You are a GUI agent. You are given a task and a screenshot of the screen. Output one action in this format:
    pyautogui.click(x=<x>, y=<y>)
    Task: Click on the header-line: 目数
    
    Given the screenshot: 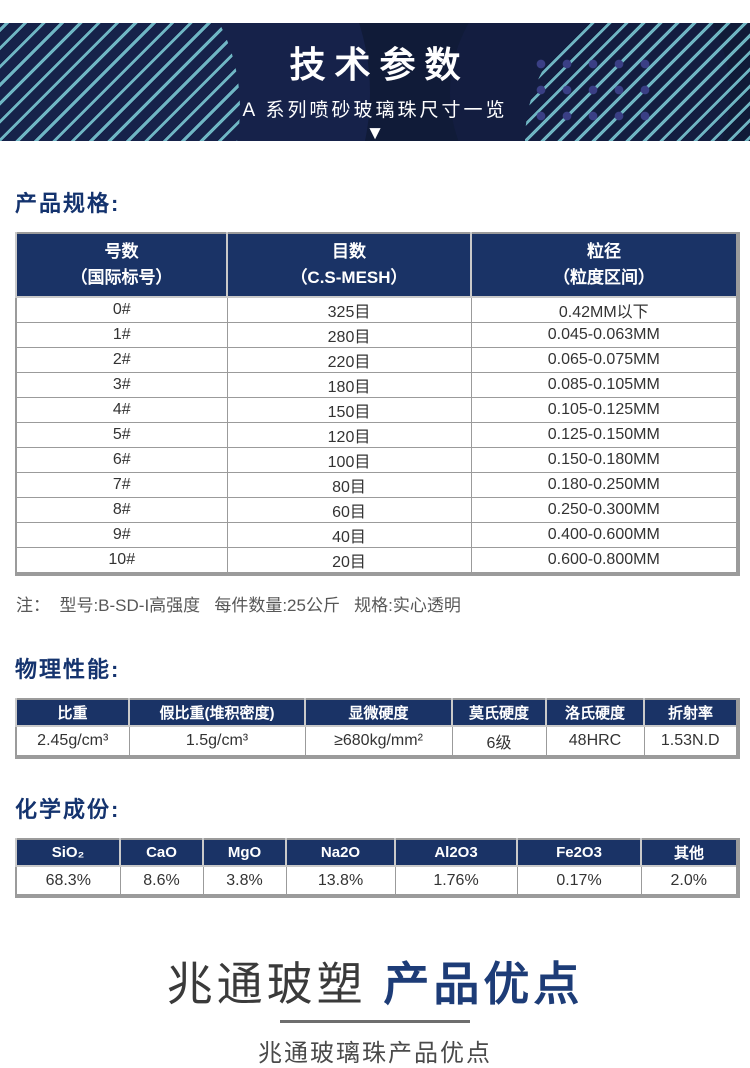 What is the action you would take?
    pyautogui.click(x=349, y=251)
    